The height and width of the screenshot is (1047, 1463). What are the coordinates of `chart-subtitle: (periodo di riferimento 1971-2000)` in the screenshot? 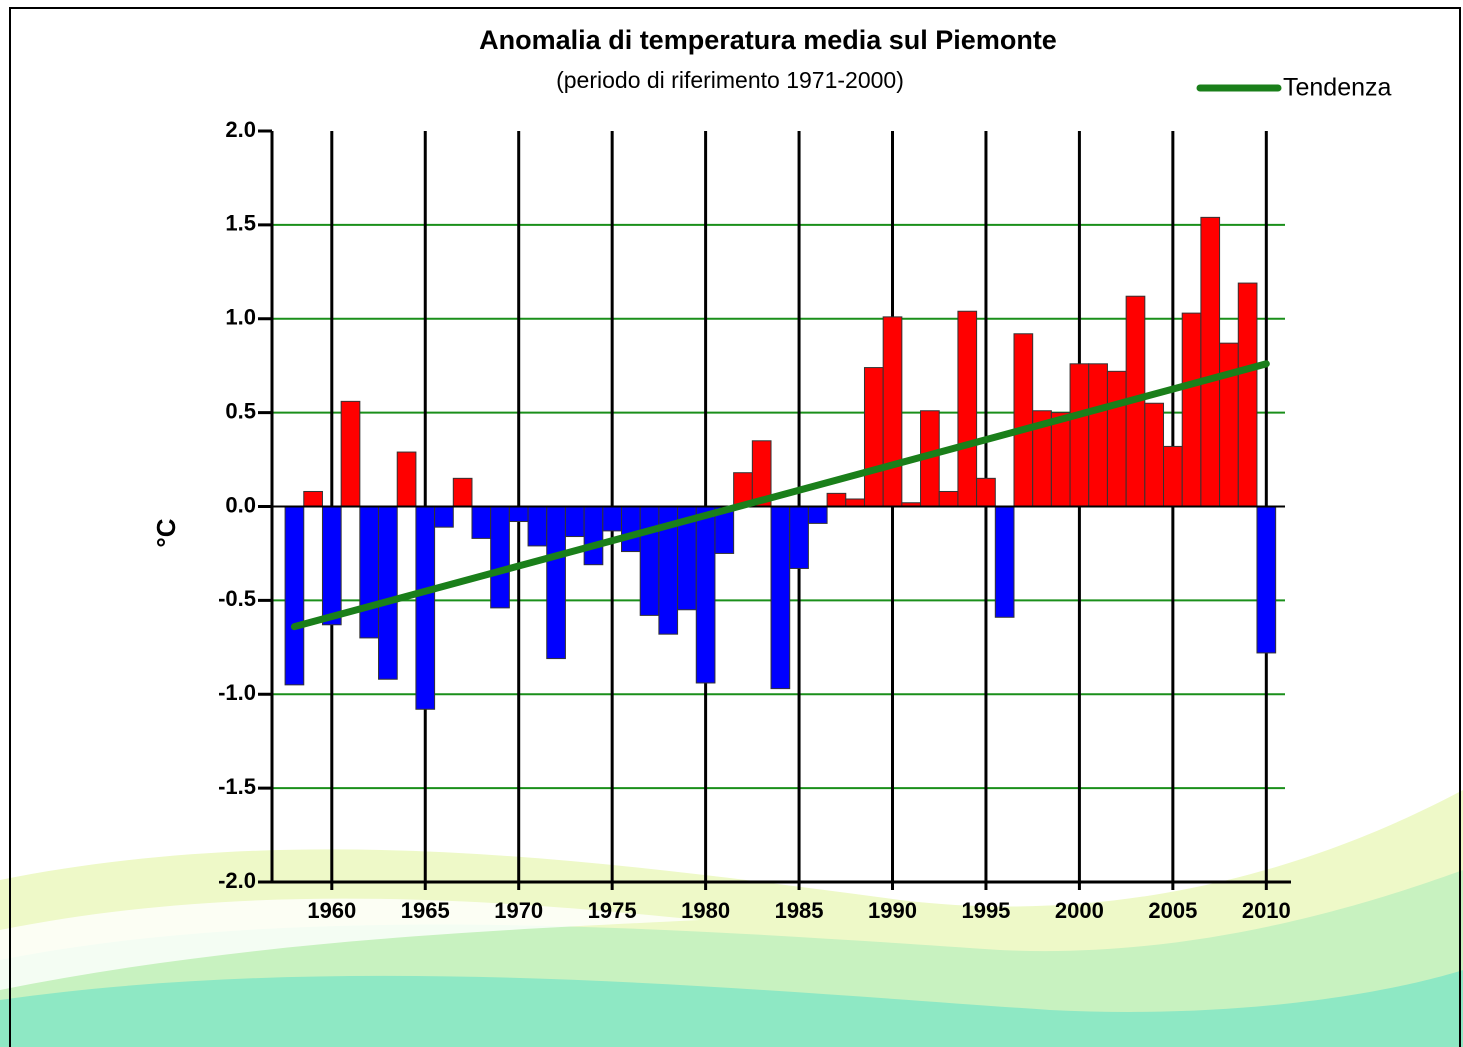 It's located at (730, 80).